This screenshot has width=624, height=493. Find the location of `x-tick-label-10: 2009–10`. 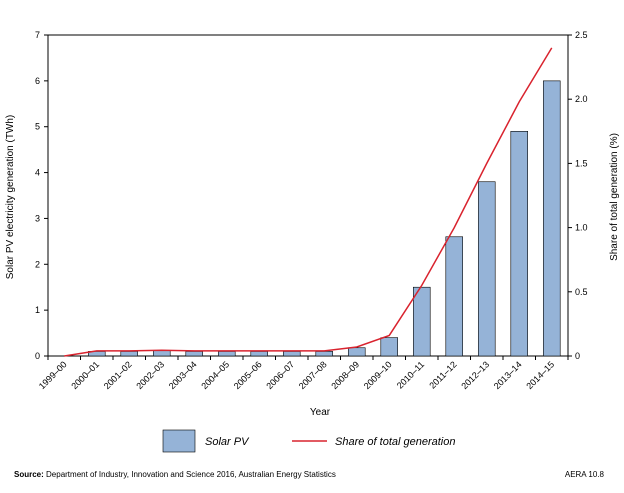

x-tick-label-10: 2009–10 is located at coordinates (378, 375).